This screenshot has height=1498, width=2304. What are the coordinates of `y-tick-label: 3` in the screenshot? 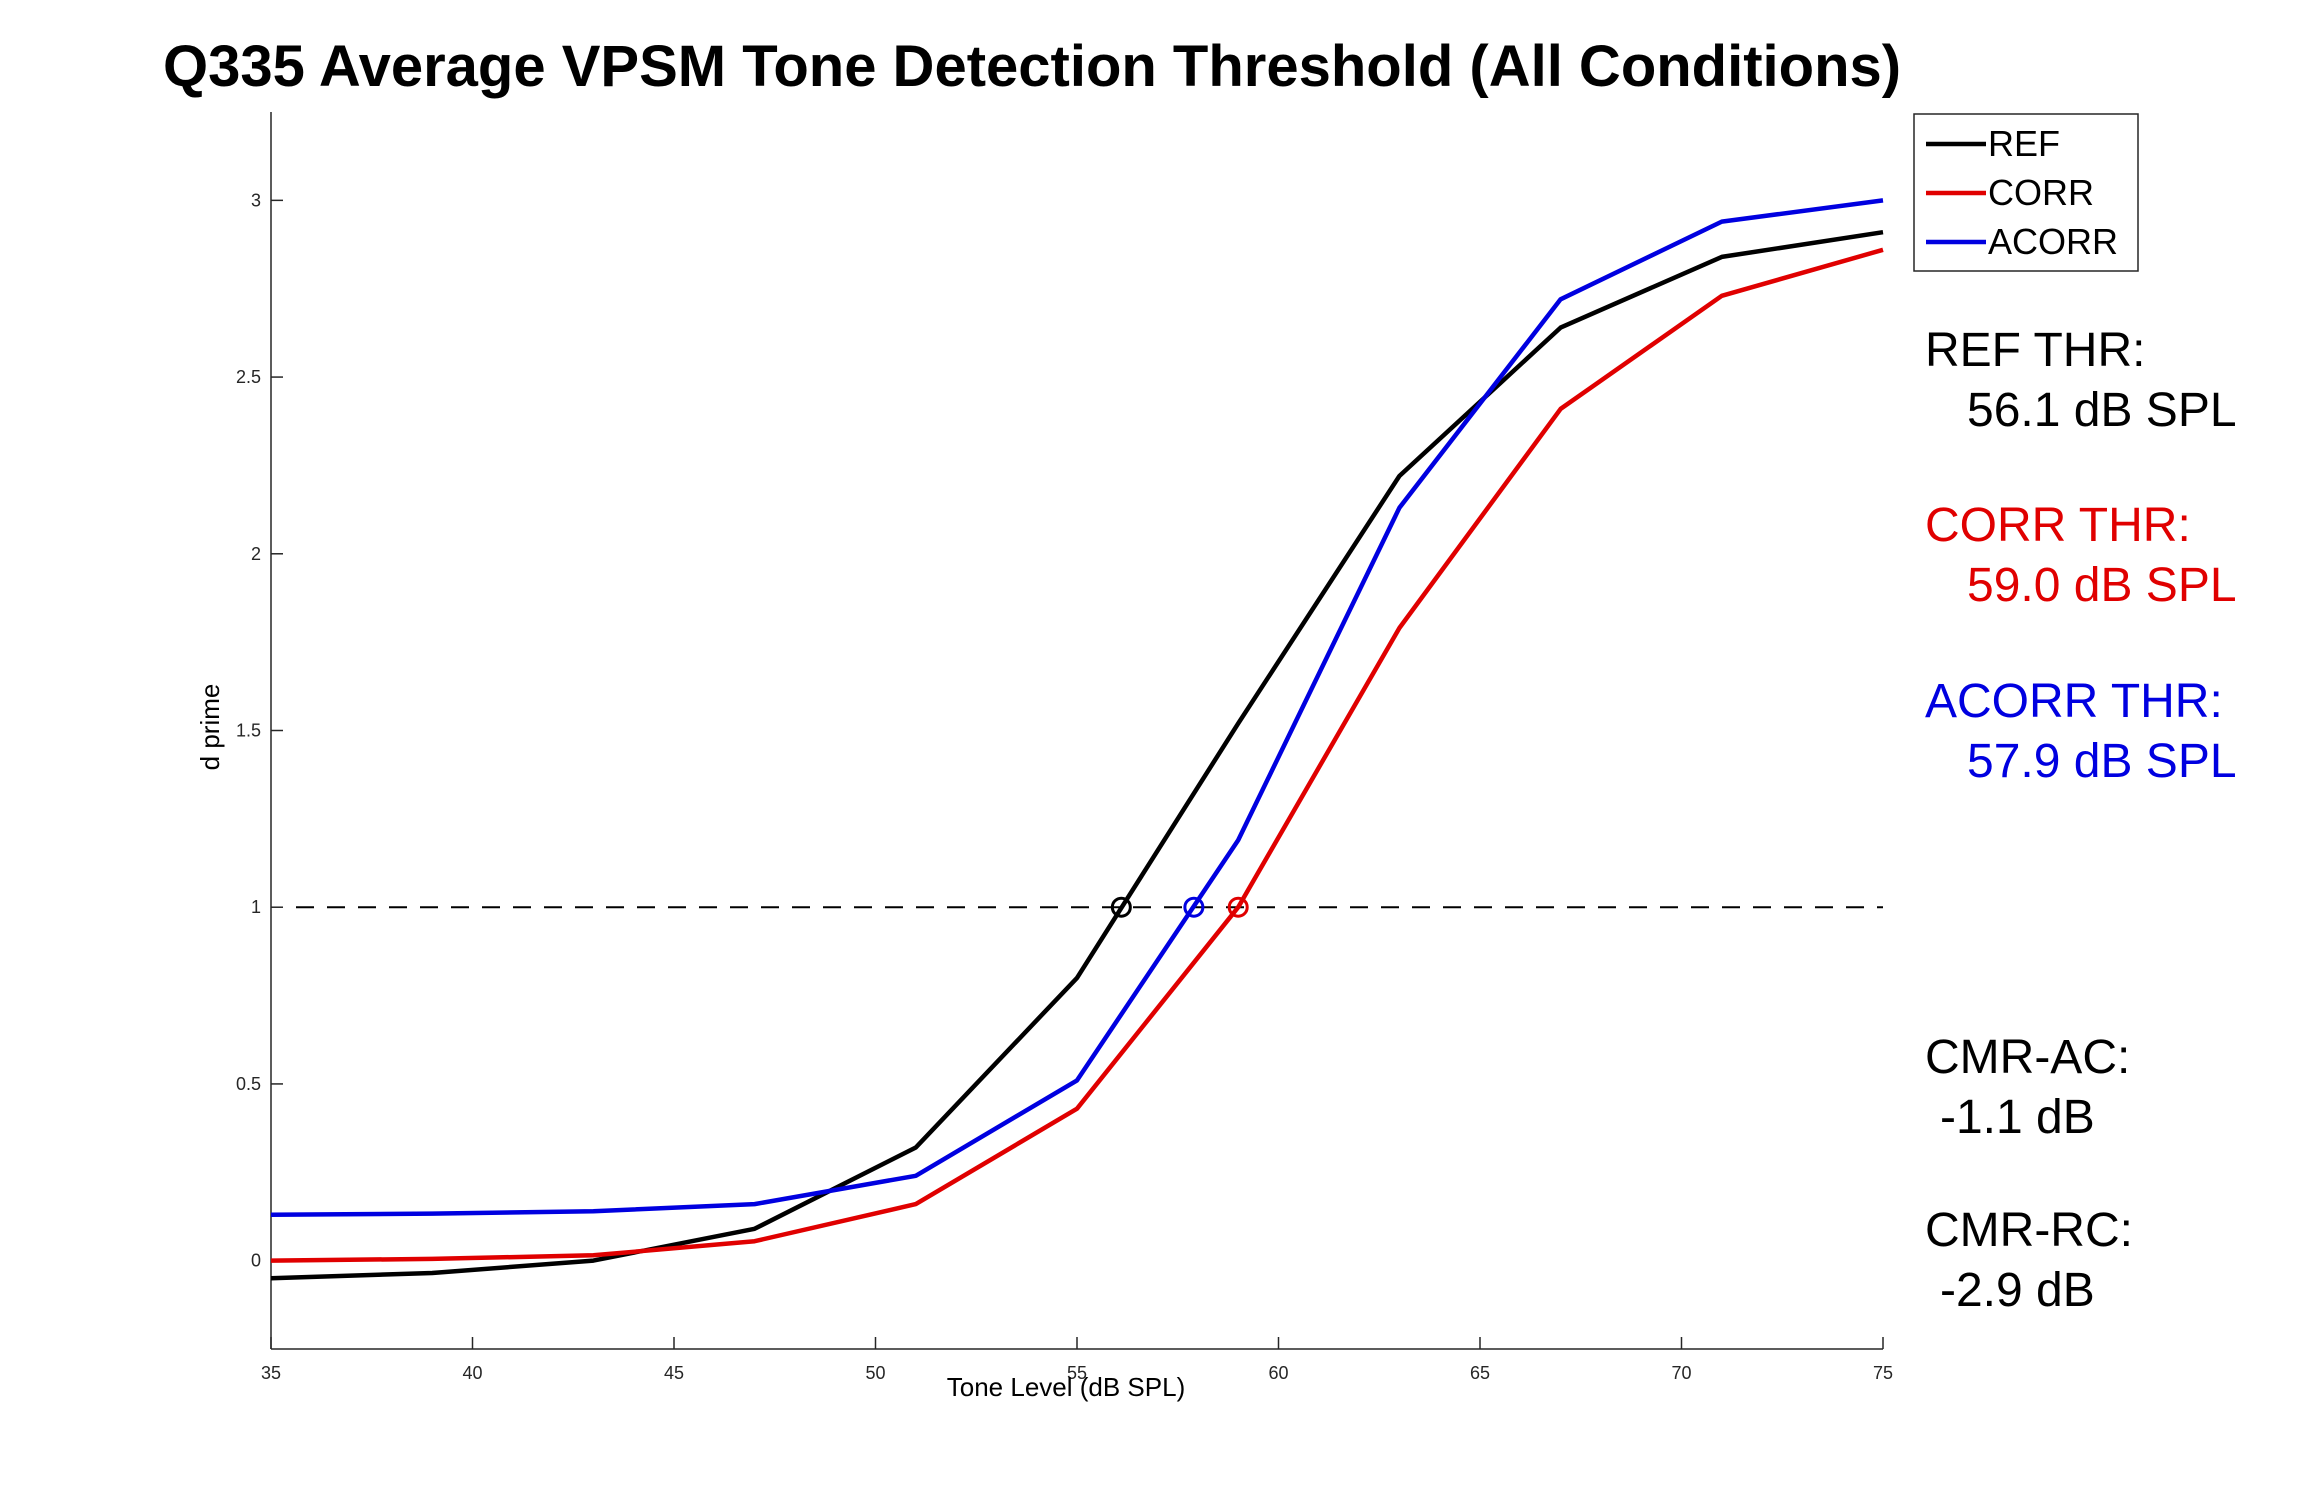 It's located at (256, 200).